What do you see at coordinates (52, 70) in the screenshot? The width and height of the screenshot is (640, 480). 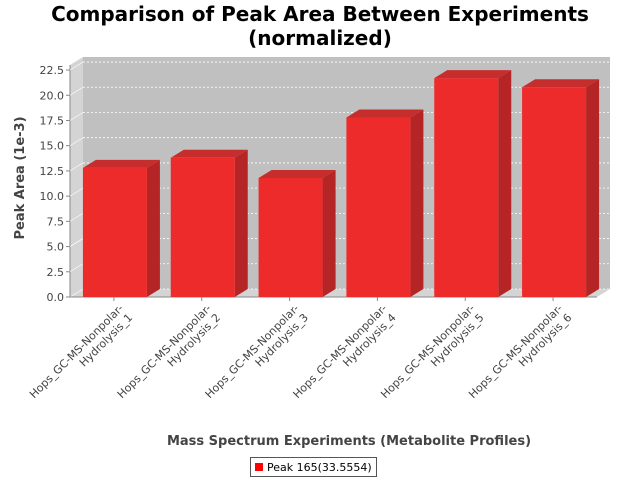 I see `y-tick-label: 22.5` at bounding box center [52, 70].